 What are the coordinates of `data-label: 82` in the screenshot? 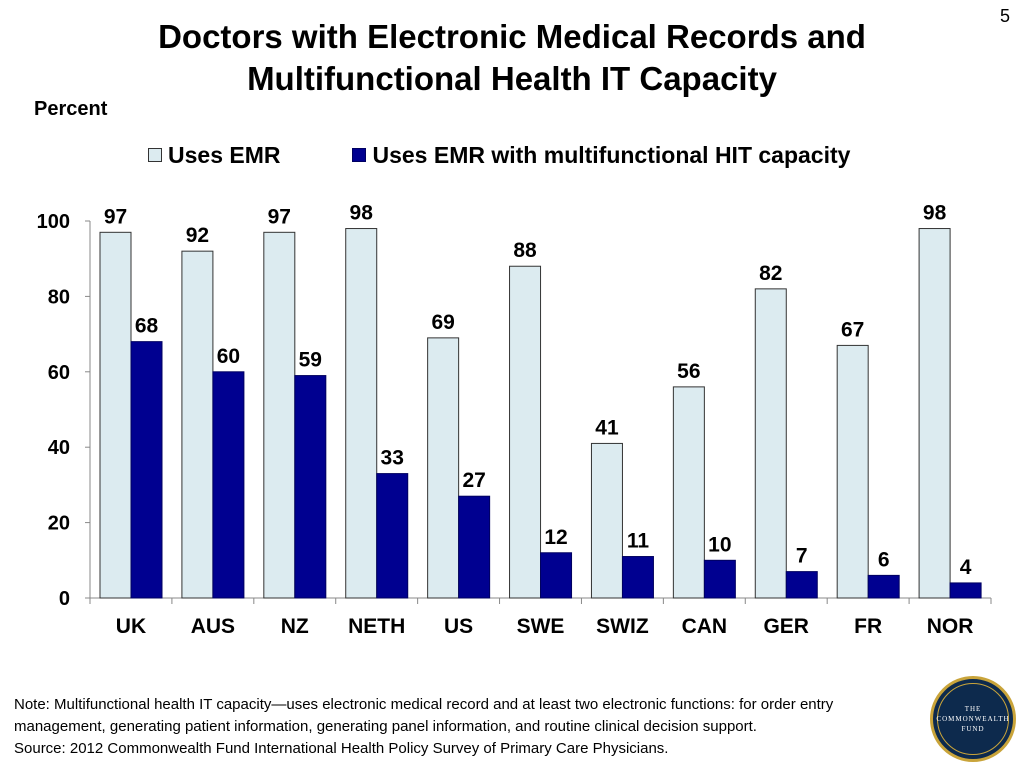 It's located at (770, 273).